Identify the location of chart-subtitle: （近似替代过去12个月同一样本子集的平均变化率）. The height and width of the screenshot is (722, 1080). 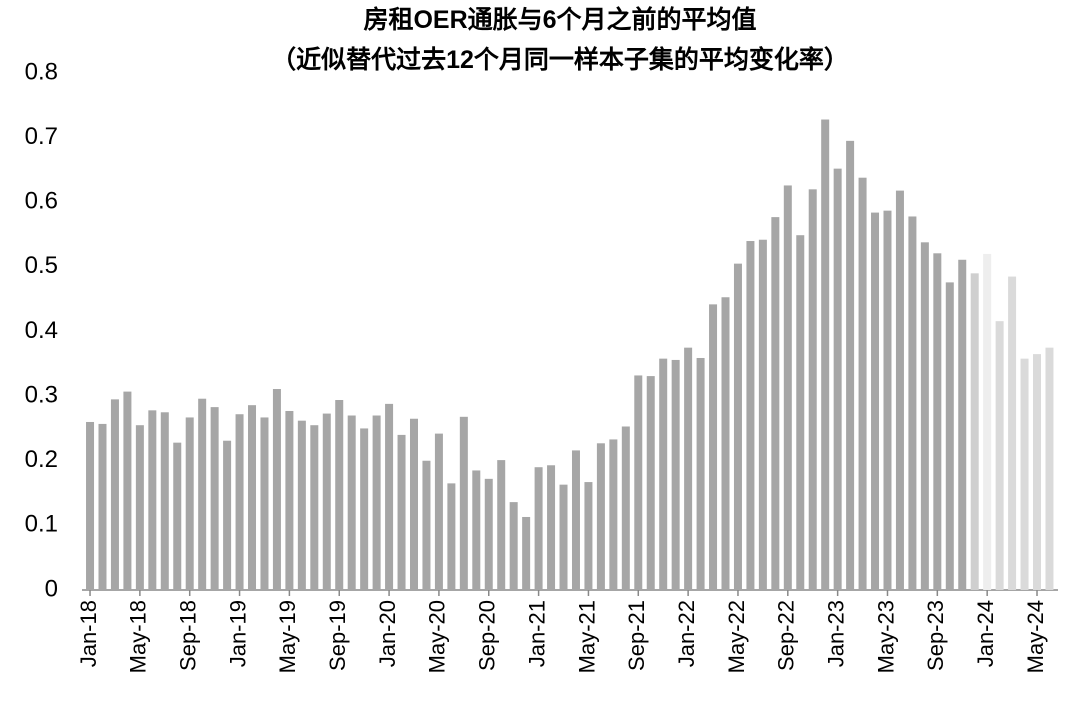
(560, 59).